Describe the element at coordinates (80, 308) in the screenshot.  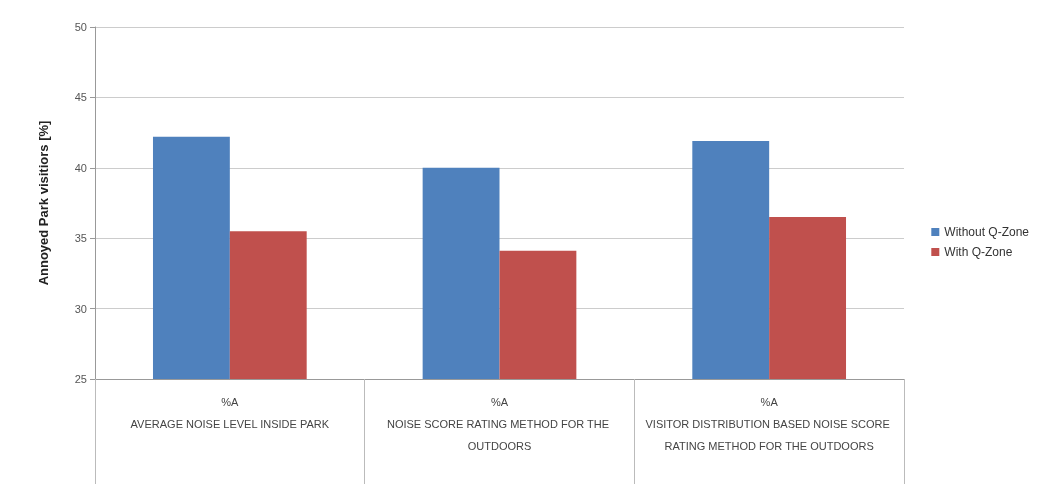
I see `y-tick-label: 30` at that location.